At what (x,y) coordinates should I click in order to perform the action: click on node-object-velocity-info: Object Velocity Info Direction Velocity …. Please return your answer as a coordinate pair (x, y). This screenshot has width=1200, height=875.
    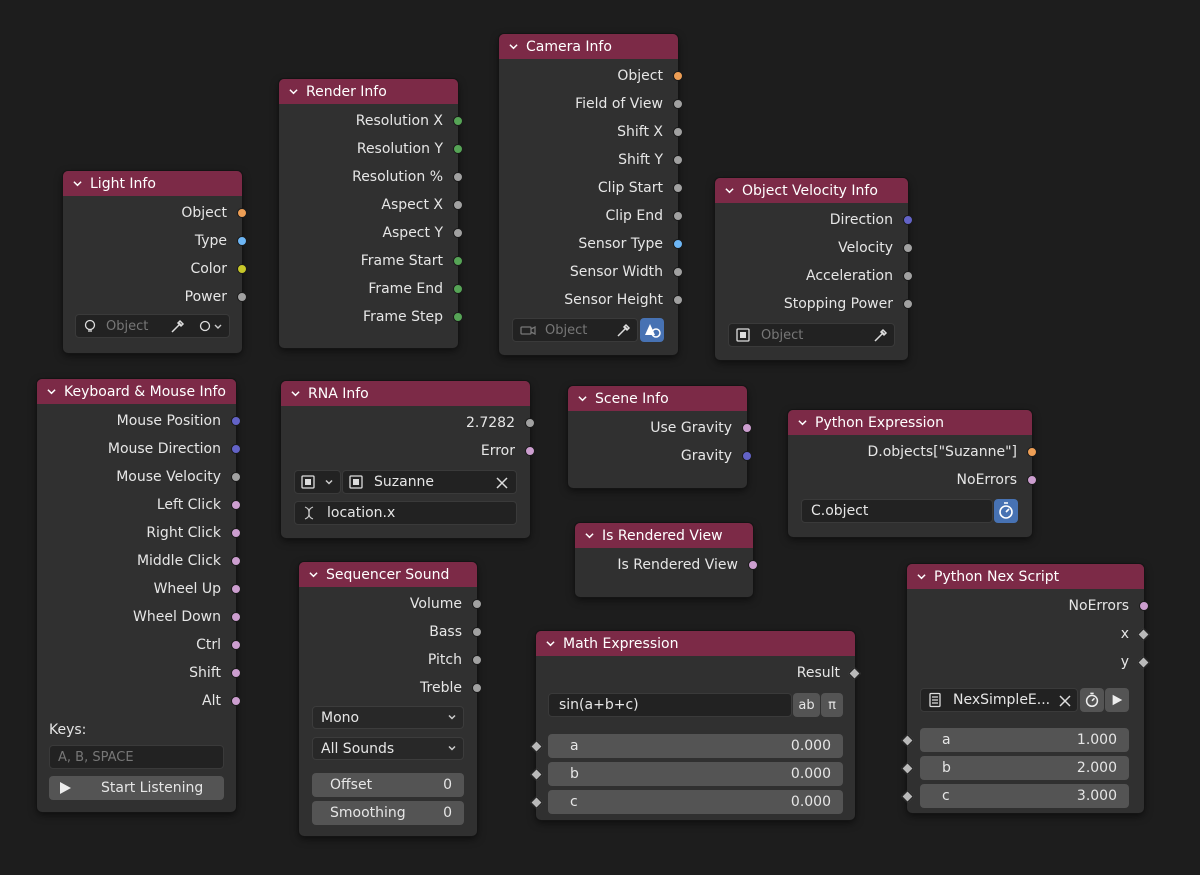
    Looking at the image, I should click on (814, 269).